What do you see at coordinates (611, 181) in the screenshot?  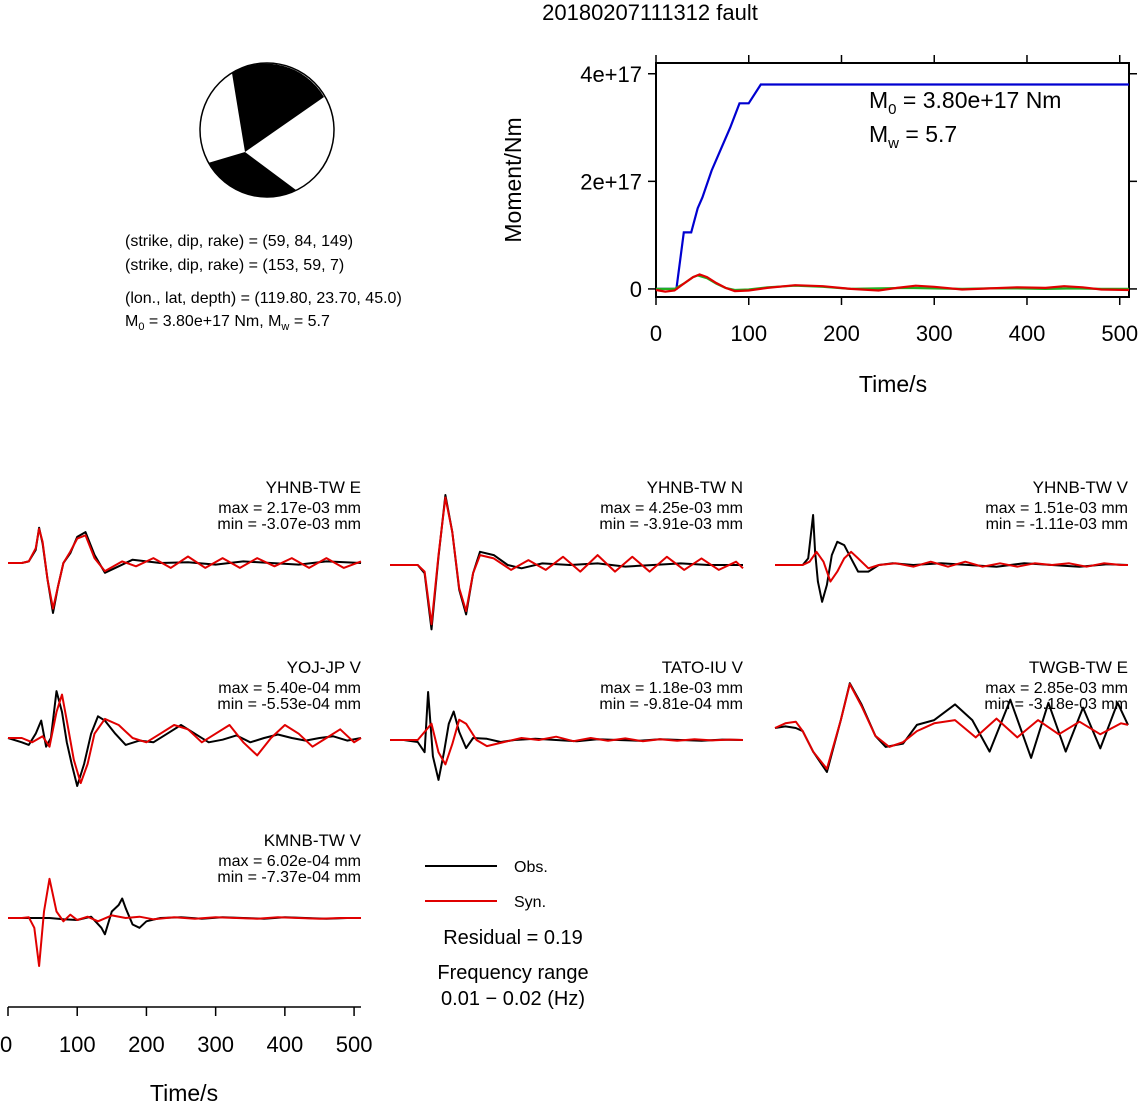 I see `moment-y-tick-label: 2e+17` at bounding box center [611, 181].